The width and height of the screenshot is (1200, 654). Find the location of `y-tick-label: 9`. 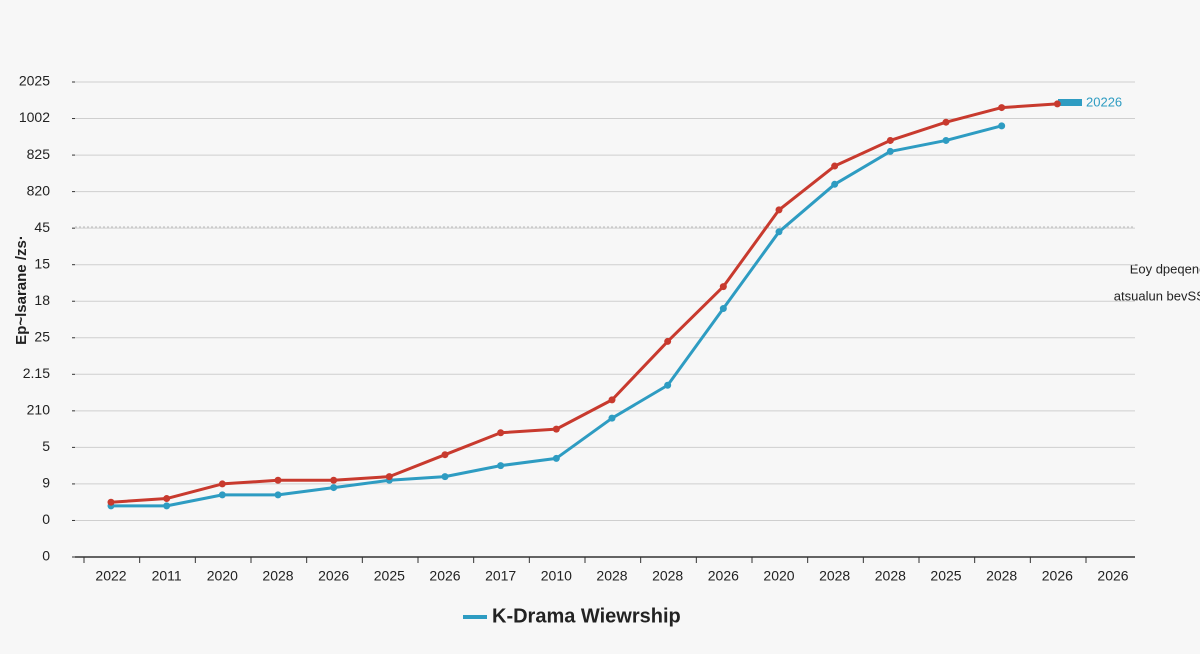

y-tick-label: 9 is located at coordinates (46, 483).